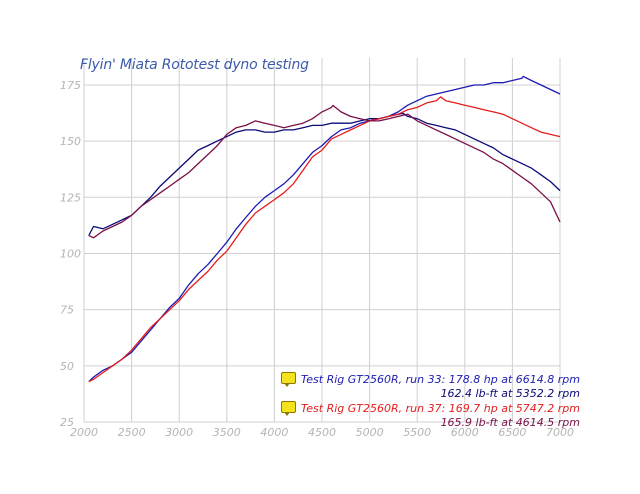 The image size is (640, 494). Describe the element at coordinates (510, 422) in the screenshot. I see `legend-run37-sub: 165.9 lb-ft at 4614.5 rpm` at that location.